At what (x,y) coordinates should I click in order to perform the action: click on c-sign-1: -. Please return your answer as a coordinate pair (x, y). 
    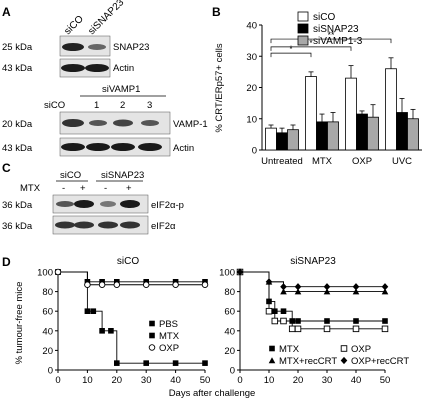
    Looking at the image, I should click on (63, 188).